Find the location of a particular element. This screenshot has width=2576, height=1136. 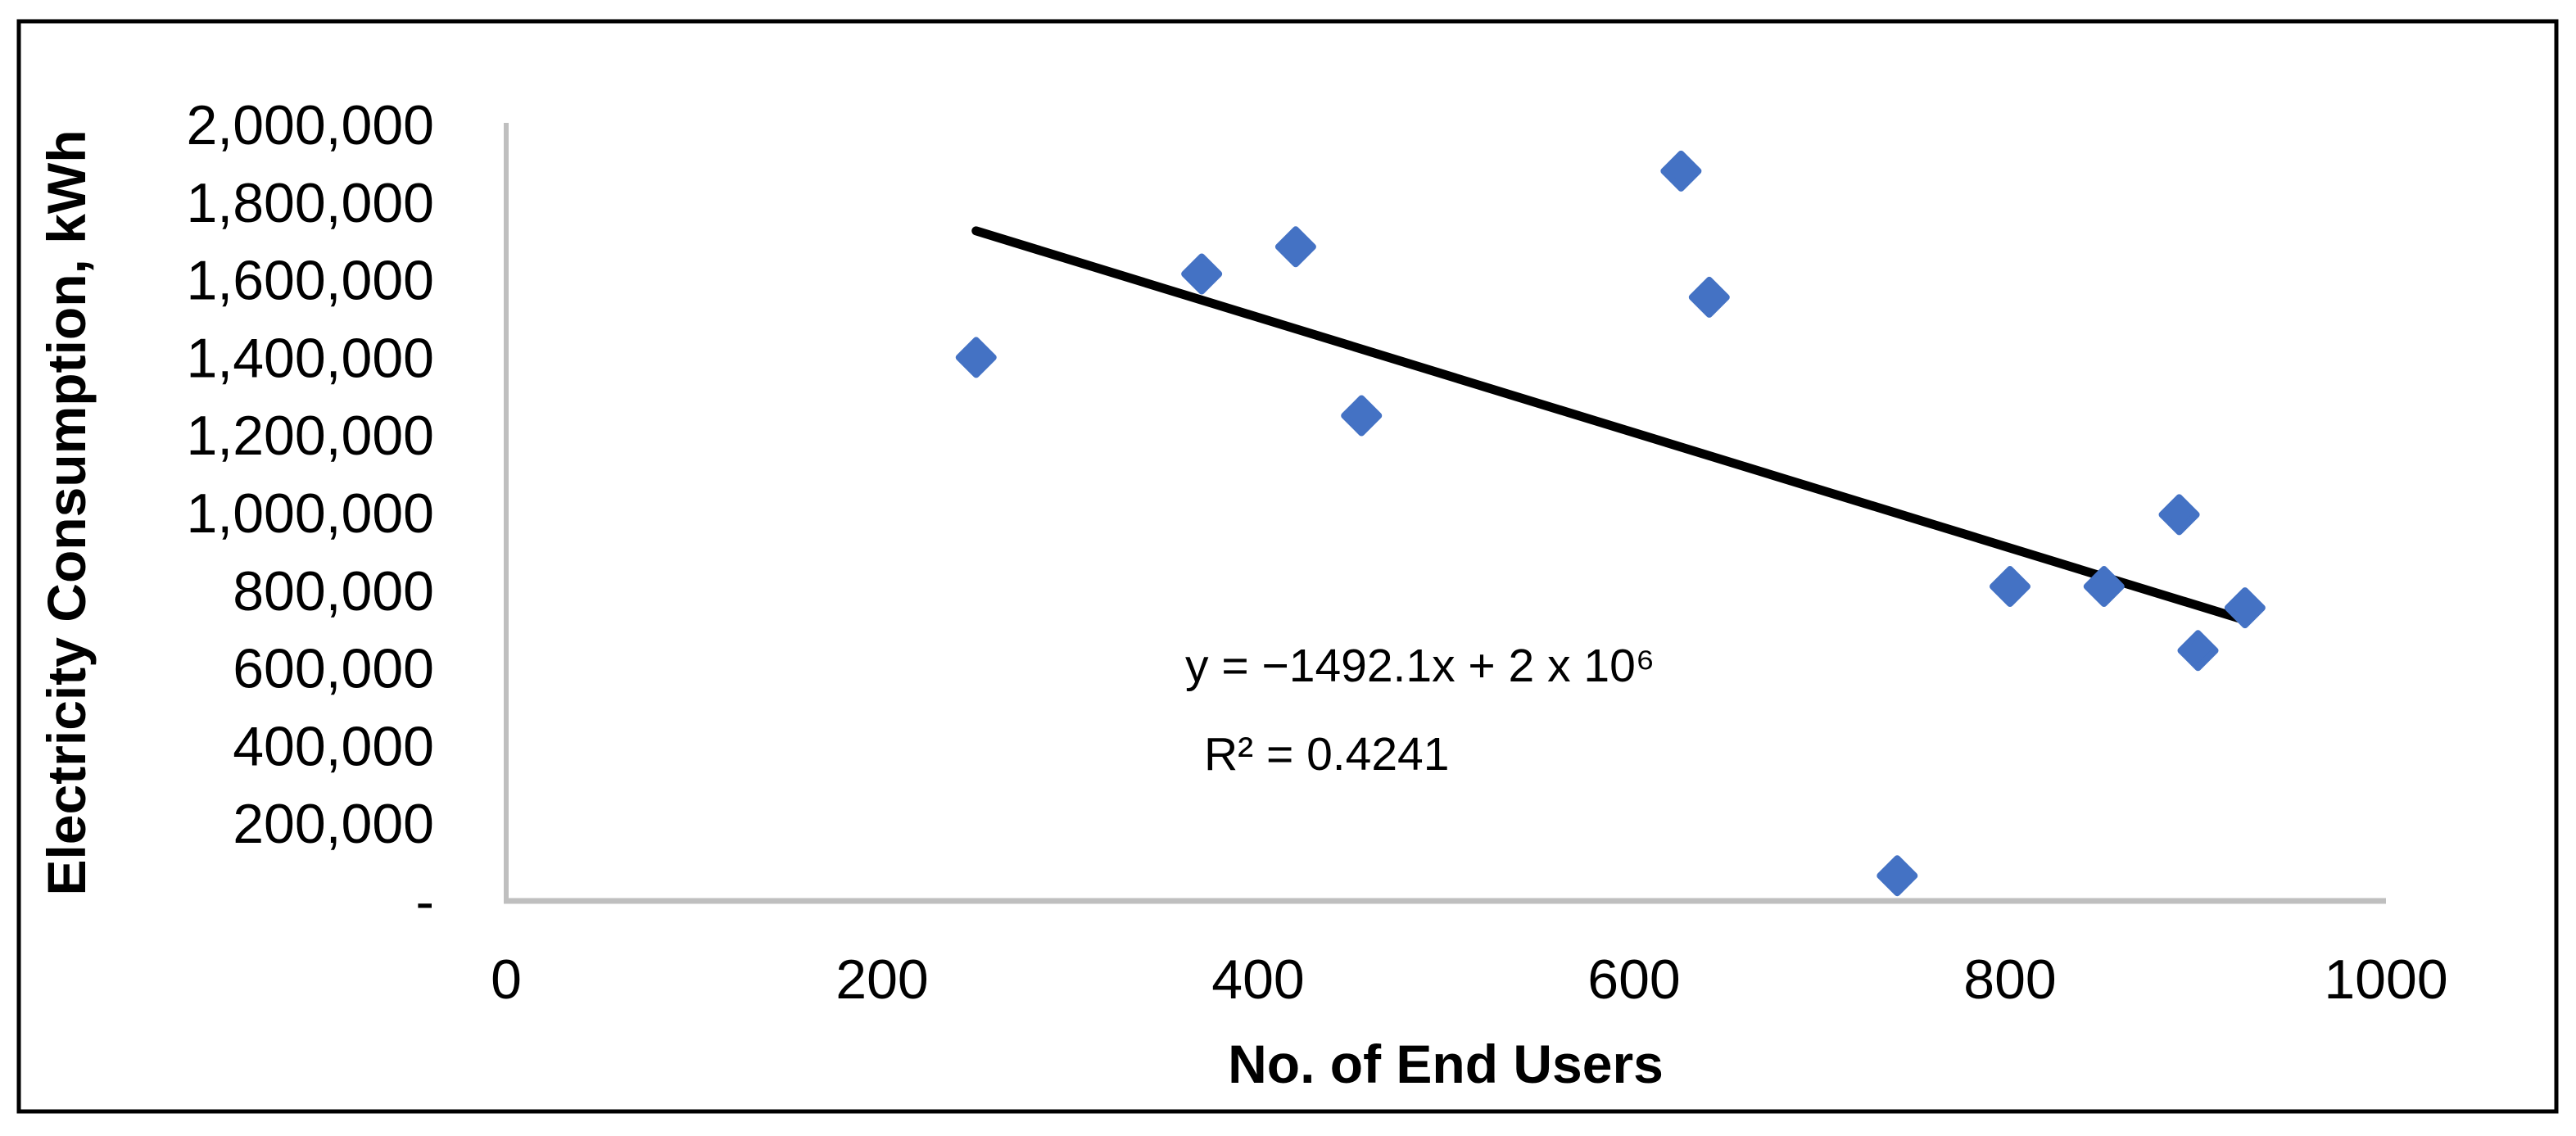

x-axis-title: No. of End Users is located at coordinates (1446, 1064).